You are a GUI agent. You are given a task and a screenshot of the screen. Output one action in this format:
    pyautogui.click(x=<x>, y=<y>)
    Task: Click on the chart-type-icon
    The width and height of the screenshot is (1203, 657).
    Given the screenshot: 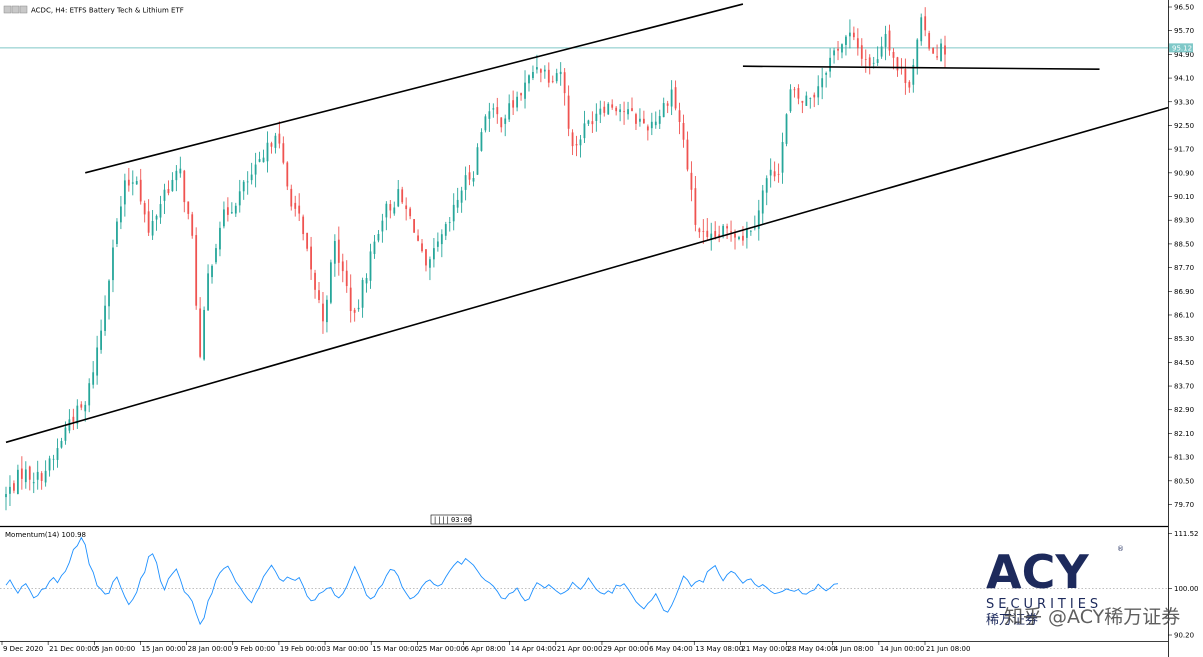 What is the action you would take?
    pyautogui.click(x=15, y=9)
    